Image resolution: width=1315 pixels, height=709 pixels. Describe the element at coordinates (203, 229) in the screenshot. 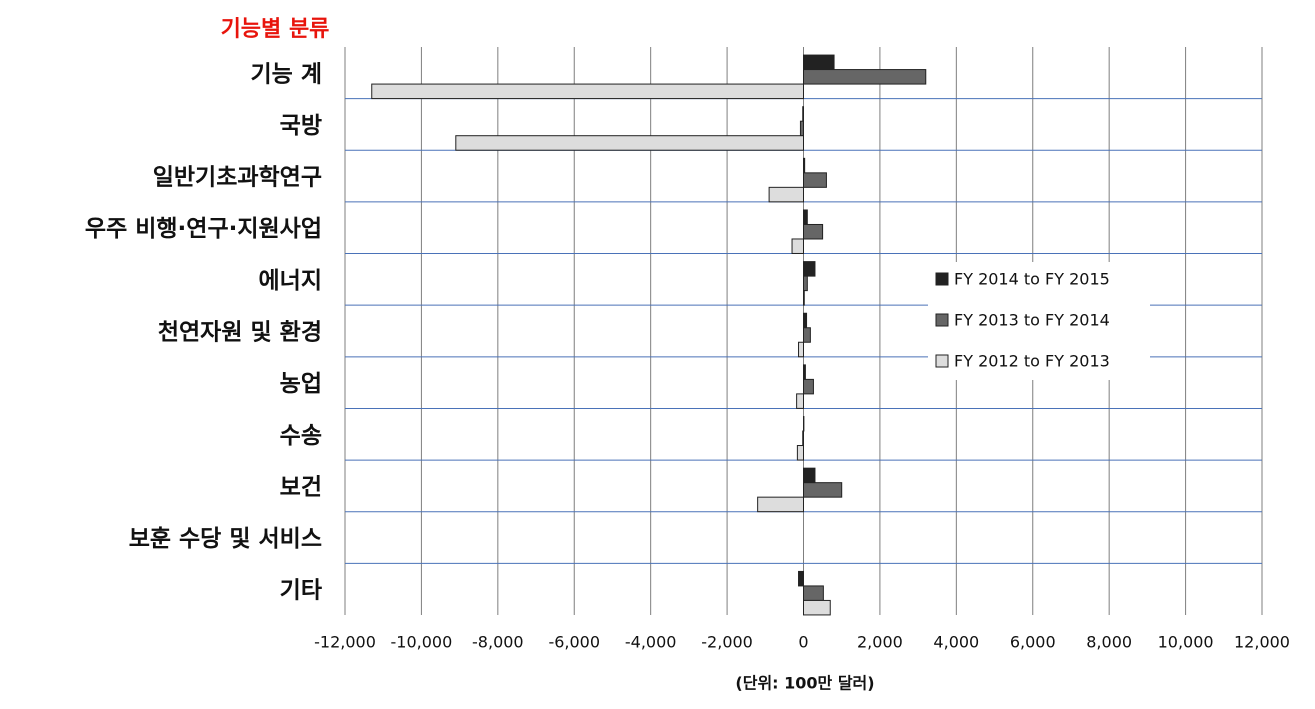

I see `y-tick-label: 우주 비행·연구·지원사업` at that location.